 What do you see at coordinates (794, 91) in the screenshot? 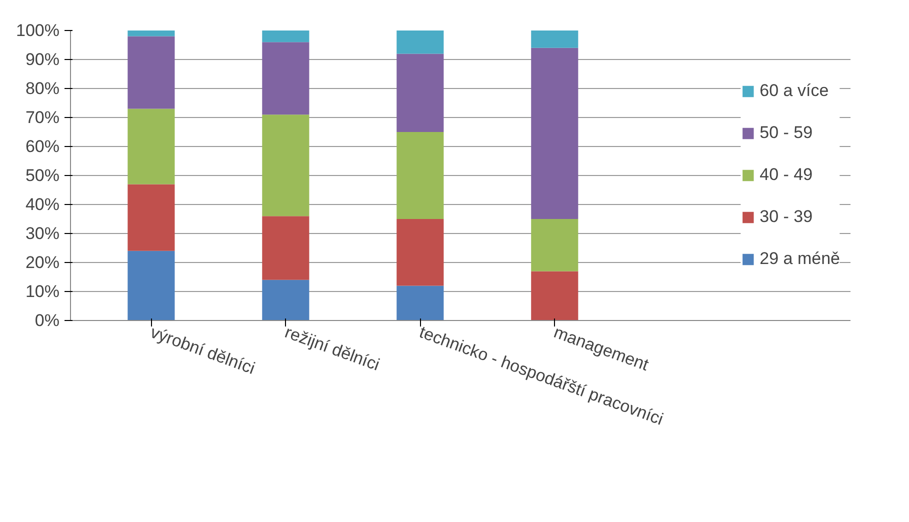
I see `legend-label: 60 a více` at bounding box center [794, 91].